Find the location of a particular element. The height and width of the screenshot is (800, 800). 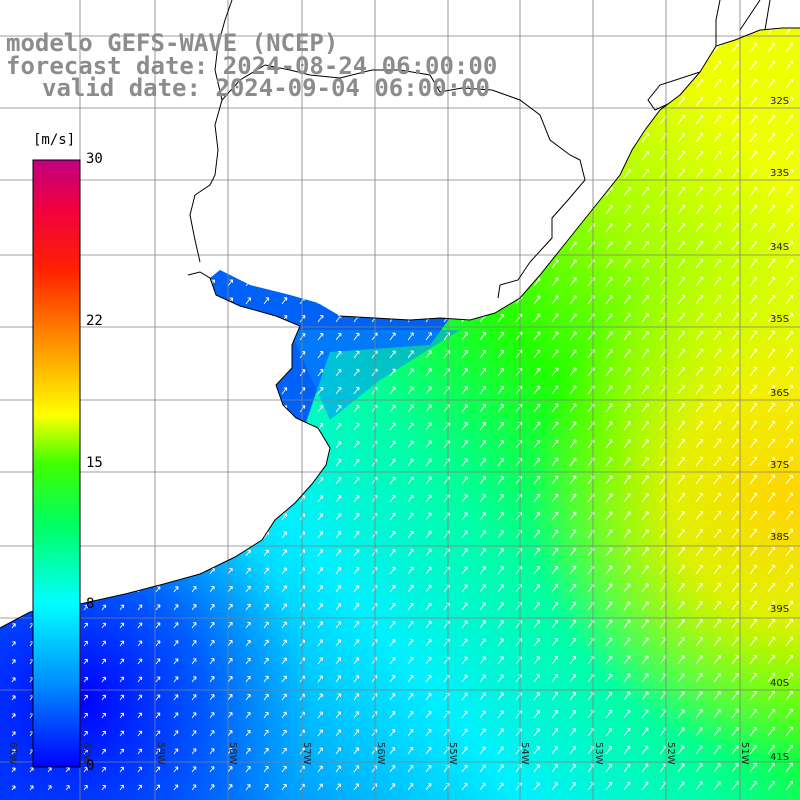

lon-label: 60W is located at coordinates (86, 753).